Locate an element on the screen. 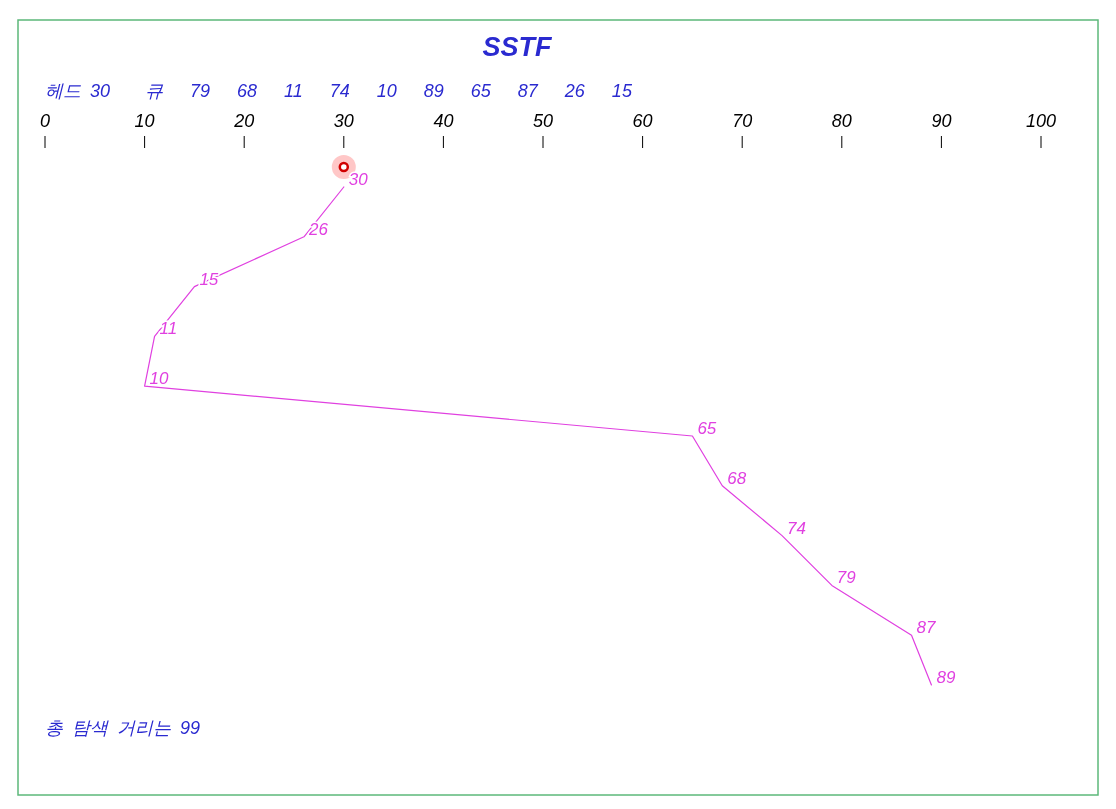 The width and height of the screenshot is (1116, 809). x-tick-label: 60 is located at coordinates (642, 121).